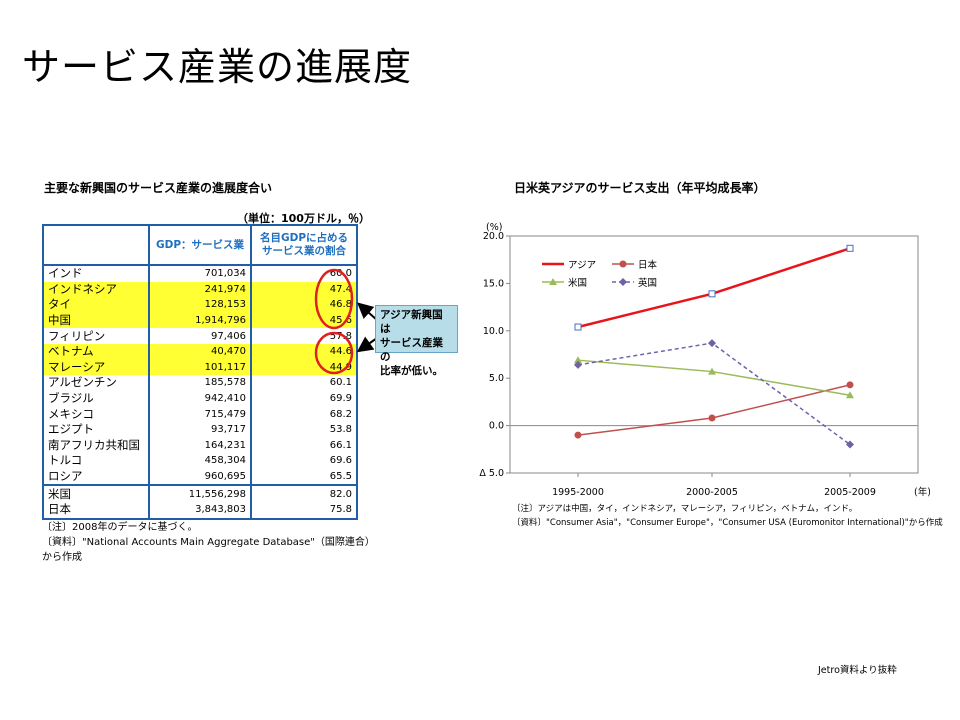 The image size is (960, 720). What do you see at coordinates (96, 320) in the screenshot?
I see `cell-country: 中国` at bounding box center [96, 320].